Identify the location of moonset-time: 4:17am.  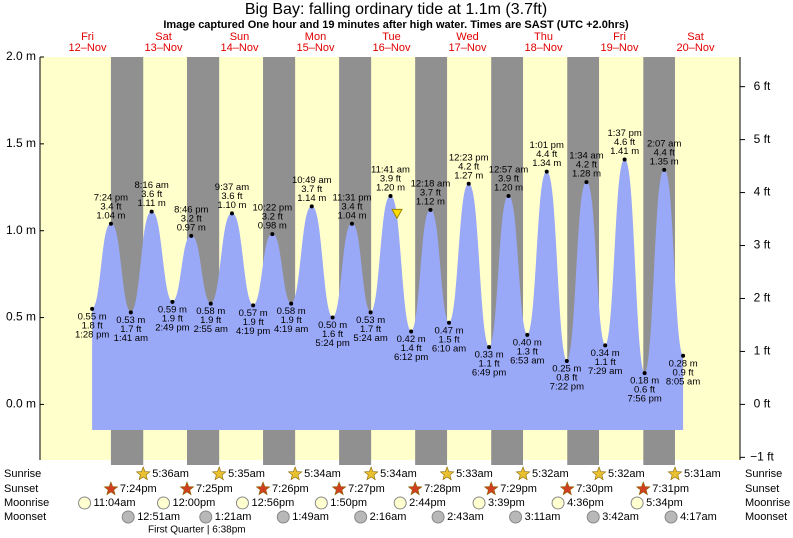
(698, 517).